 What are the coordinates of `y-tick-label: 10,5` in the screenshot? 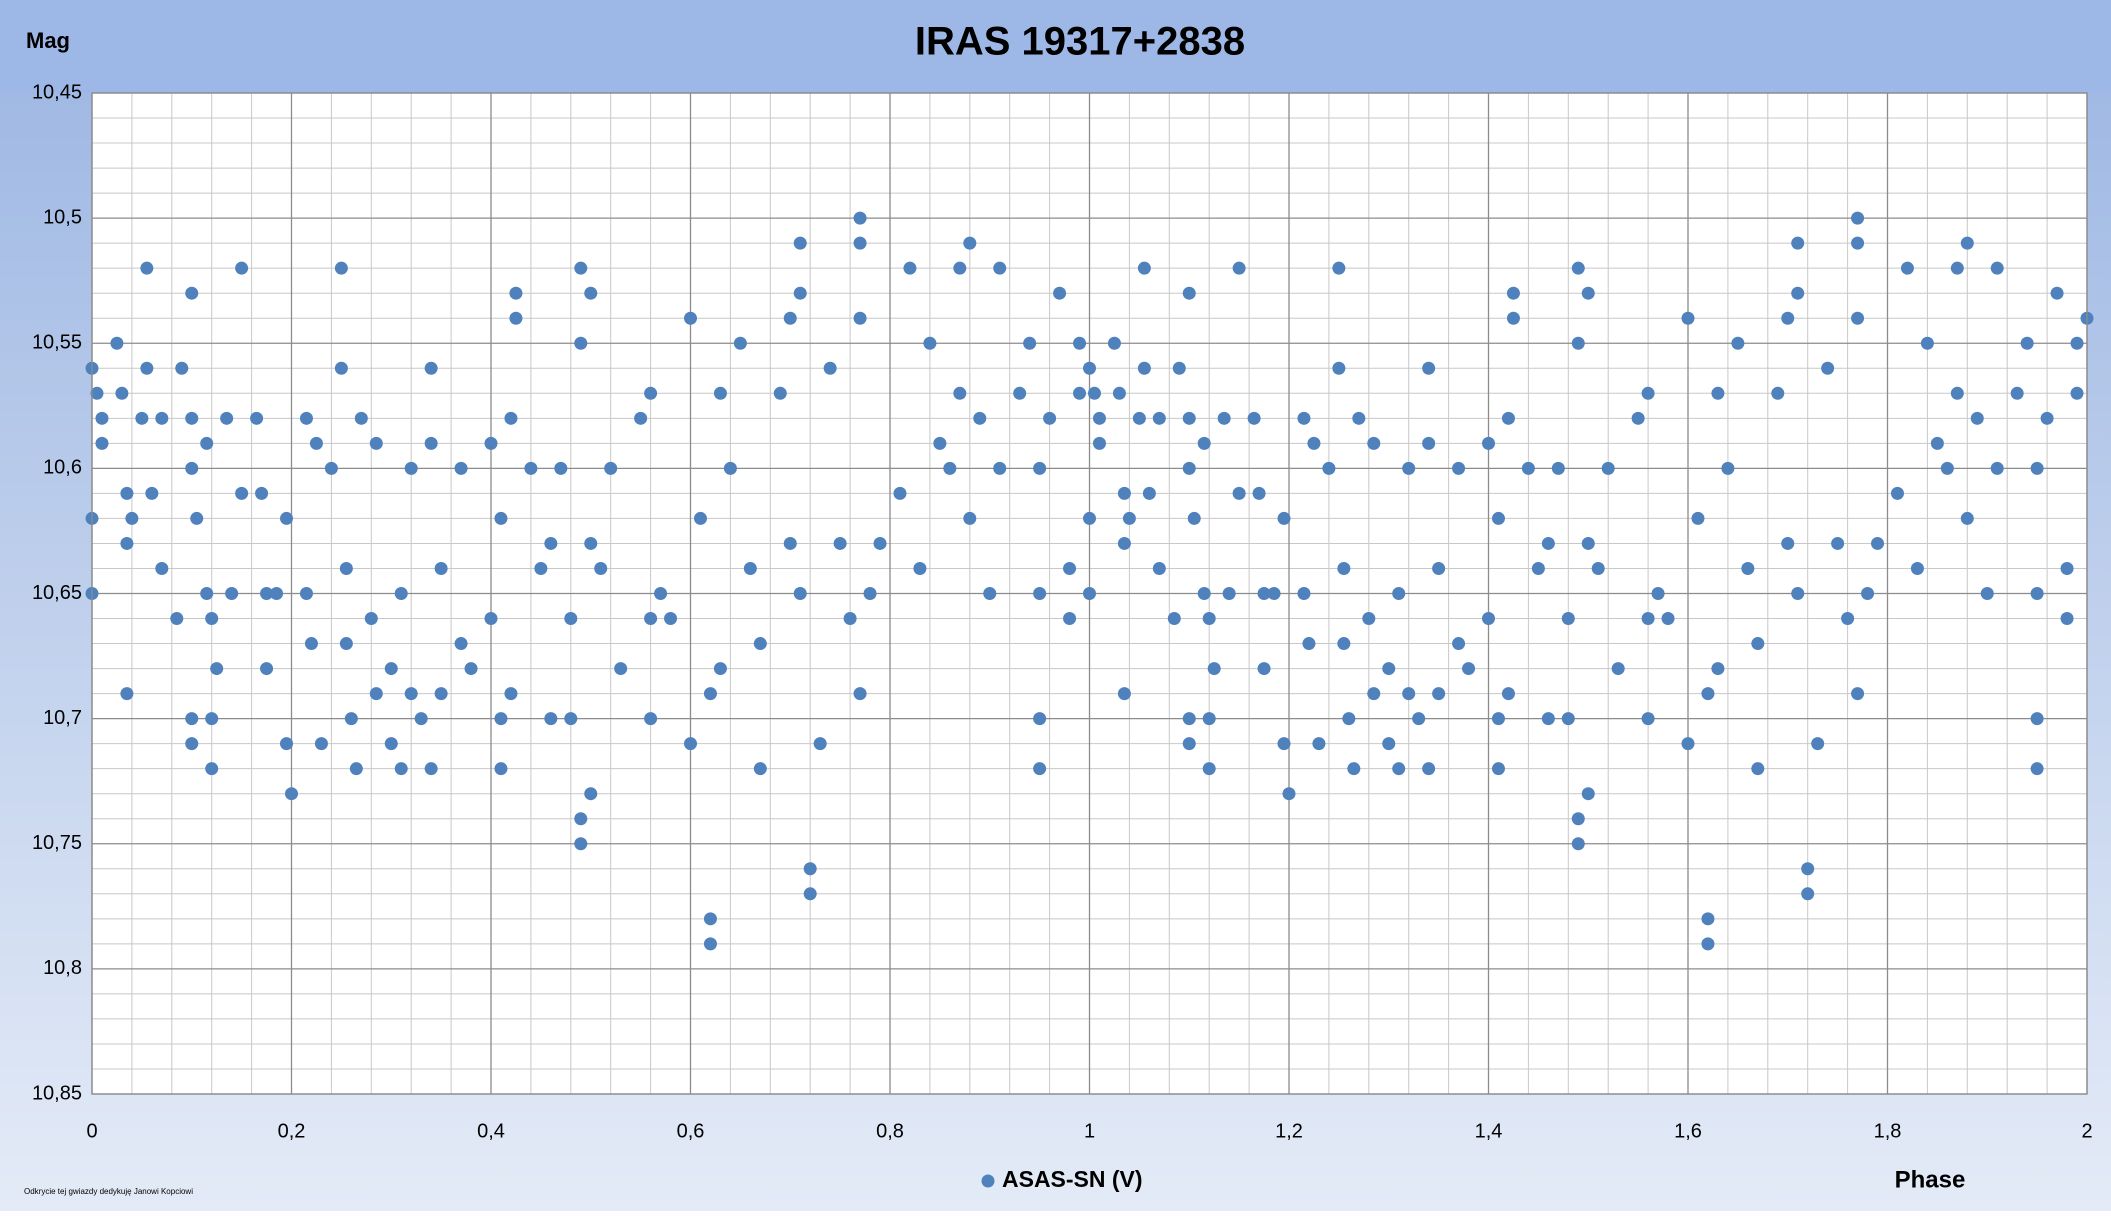 It's located at (62, 217).